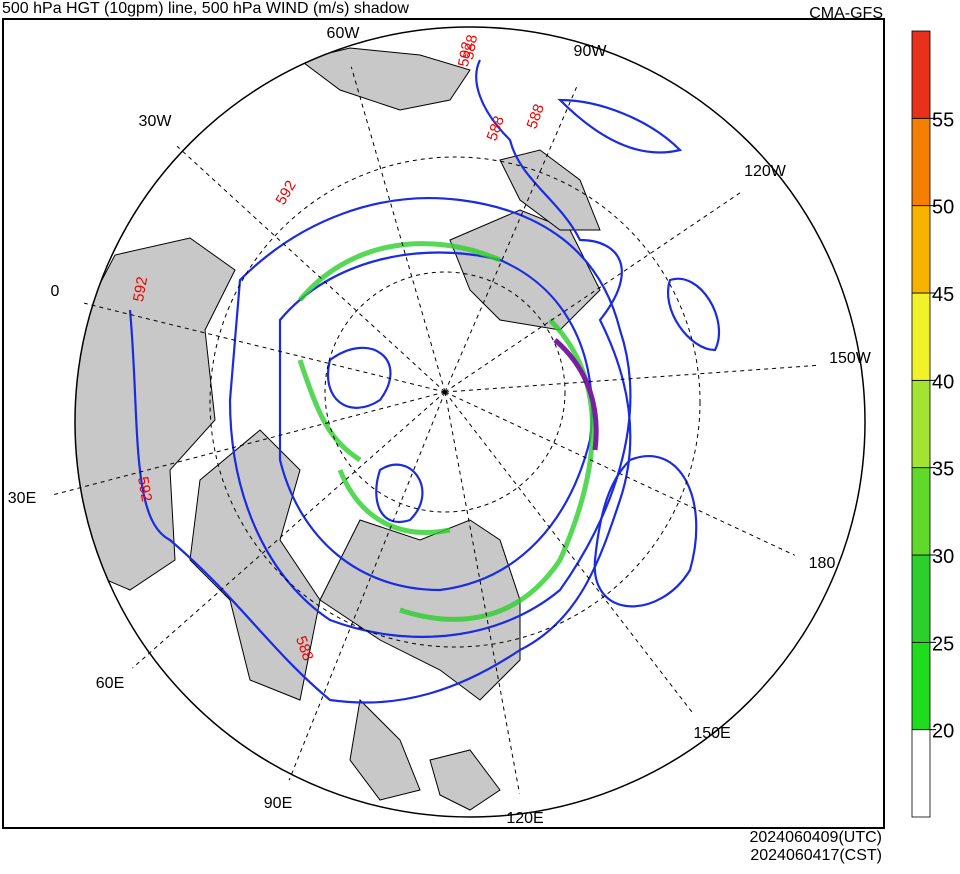  What do you see at coordinates (22, 498) in the screenshot?
I see `longitude-label: 30E` at bounding box center [22, 498].